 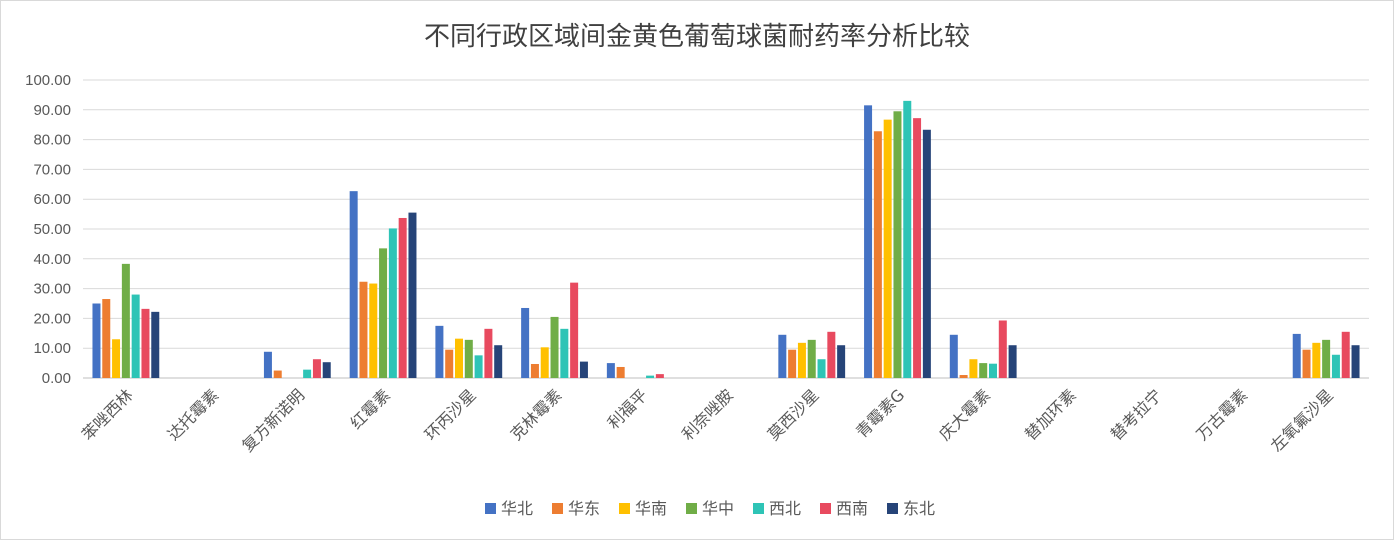 I want to click on x-tick-label: 利福平, so click(x=627, y=408).